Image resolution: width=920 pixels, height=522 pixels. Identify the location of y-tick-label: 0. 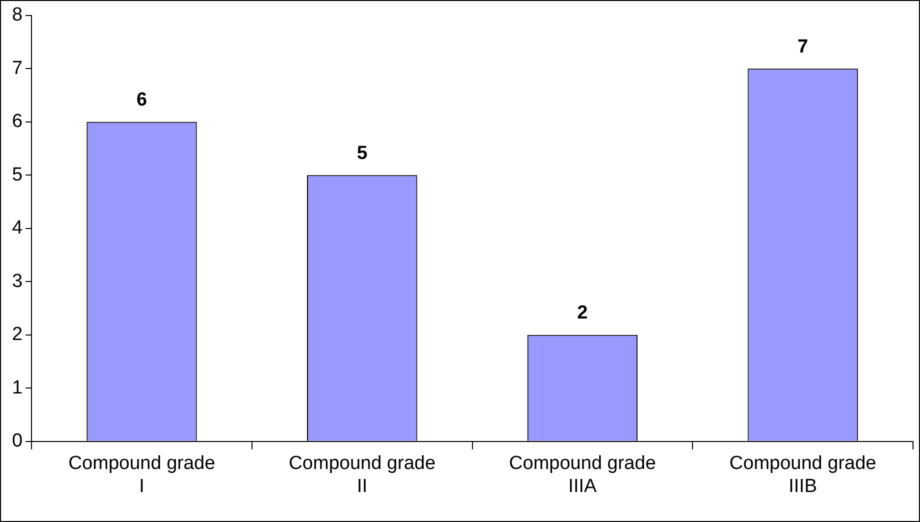
(17, 441).